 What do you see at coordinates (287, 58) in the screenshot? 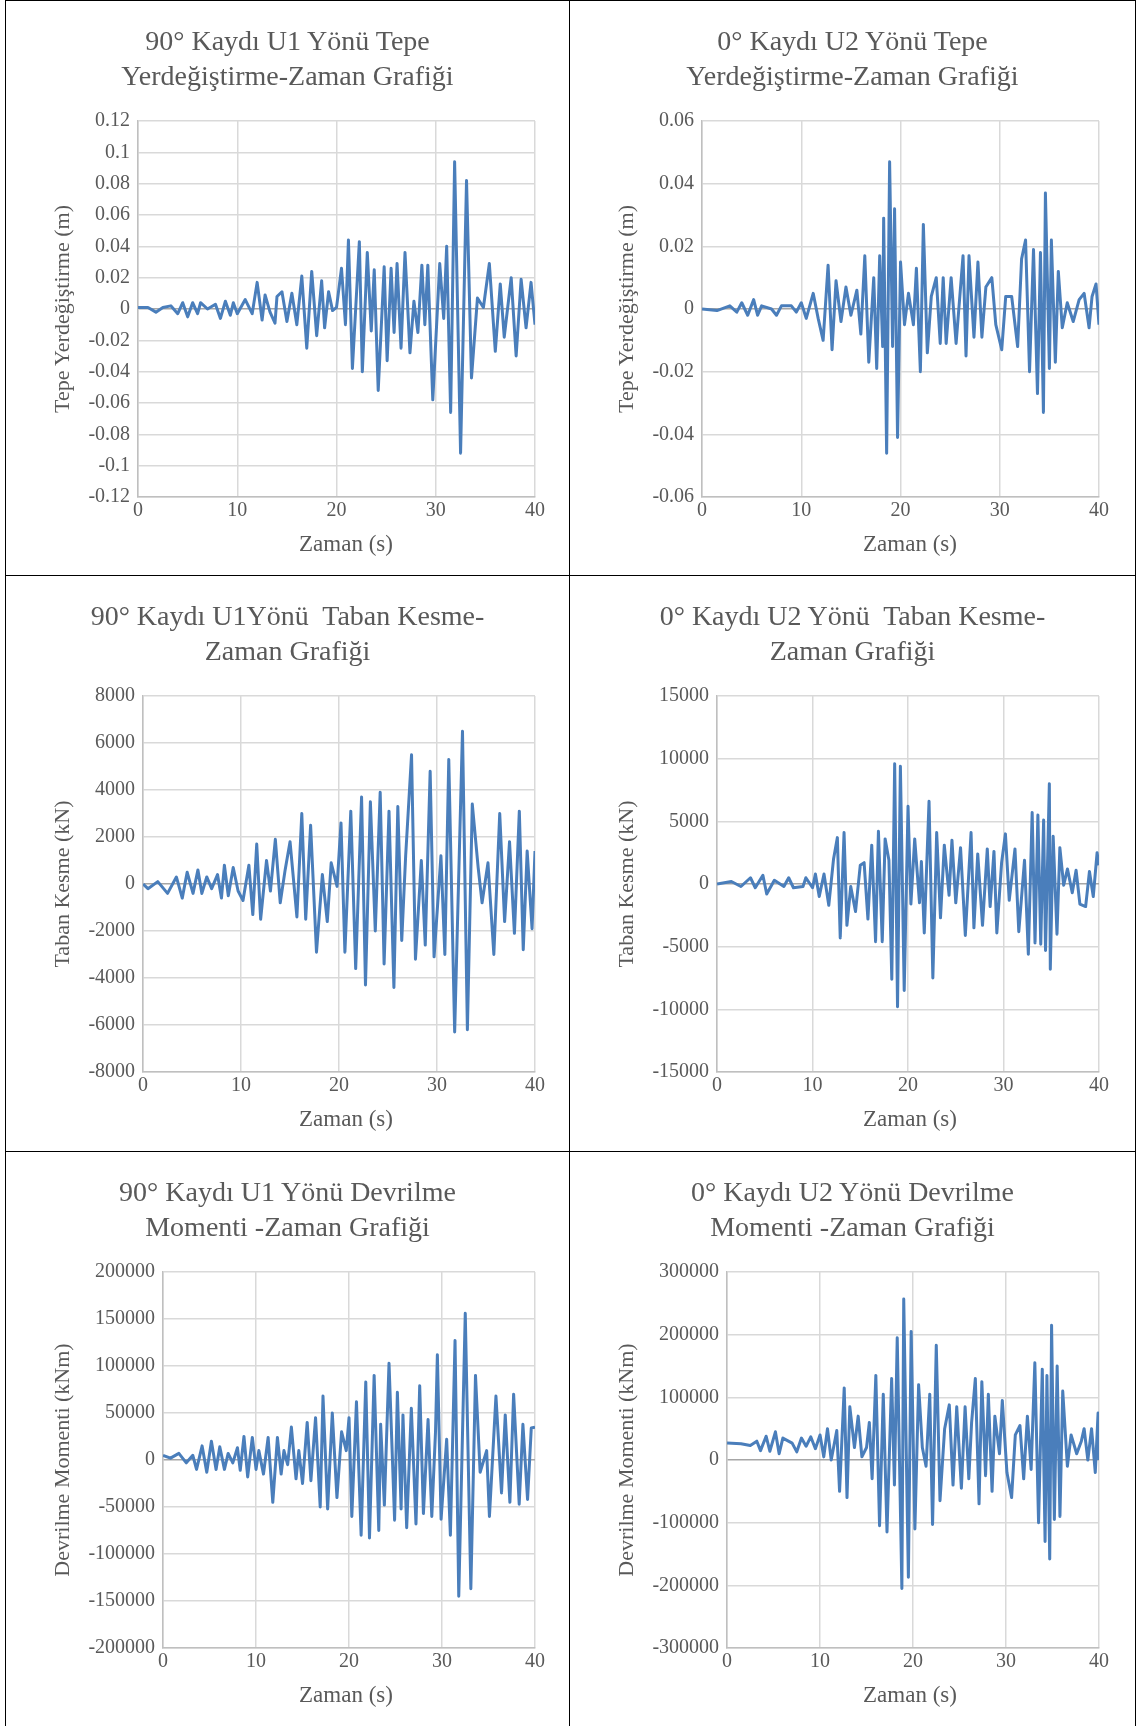
I see `chart-title: 90° Kaydı U1 Yönü Tepe Yerdeğiştirme-Zaman Grafiği` at bounding box center [287, 58].